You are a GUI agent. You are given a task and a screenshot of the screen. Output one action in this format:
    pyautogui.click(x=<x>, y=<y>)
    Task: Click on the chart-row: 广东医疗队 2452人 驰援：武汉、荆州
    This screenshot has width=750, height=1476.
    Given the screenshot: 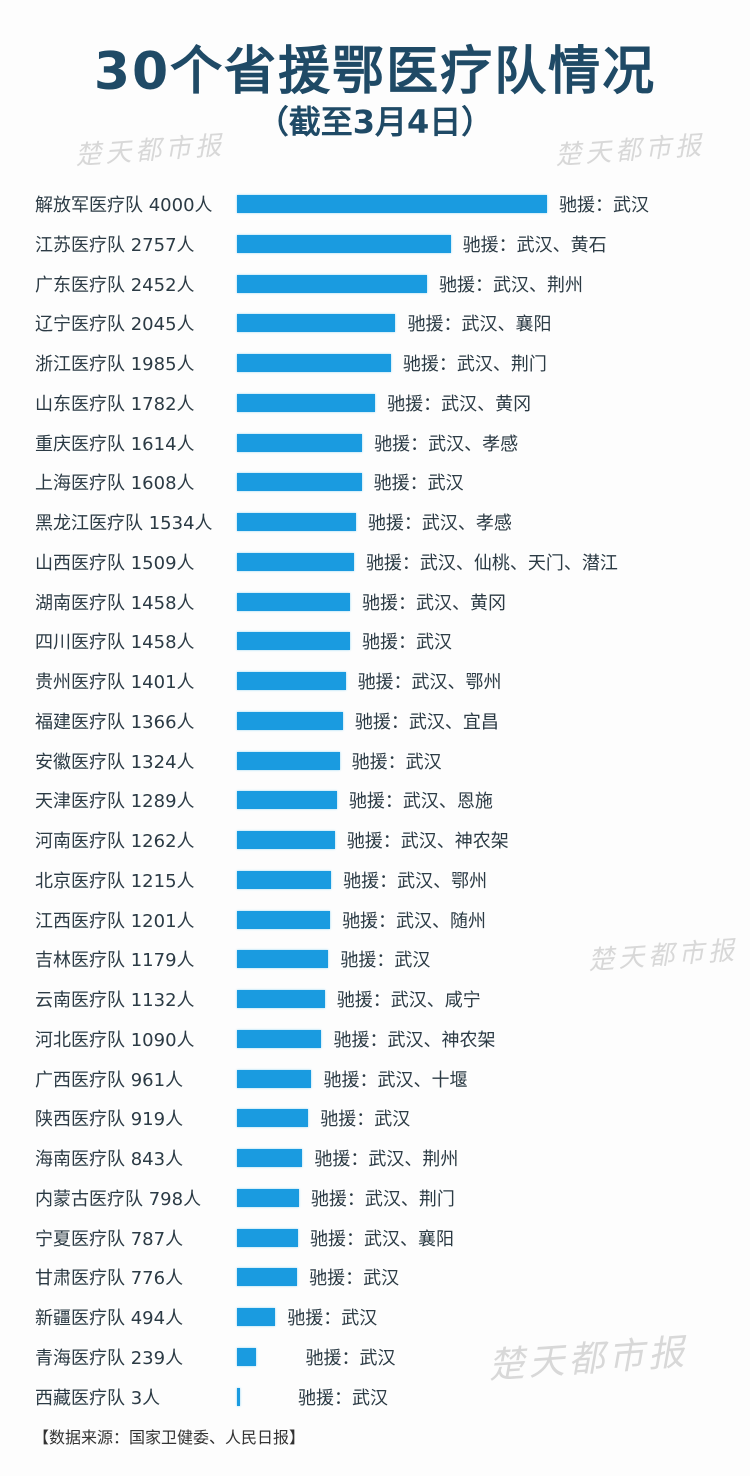 What is the action you would take?
    pyautogui.click(x=375, y=283)
    